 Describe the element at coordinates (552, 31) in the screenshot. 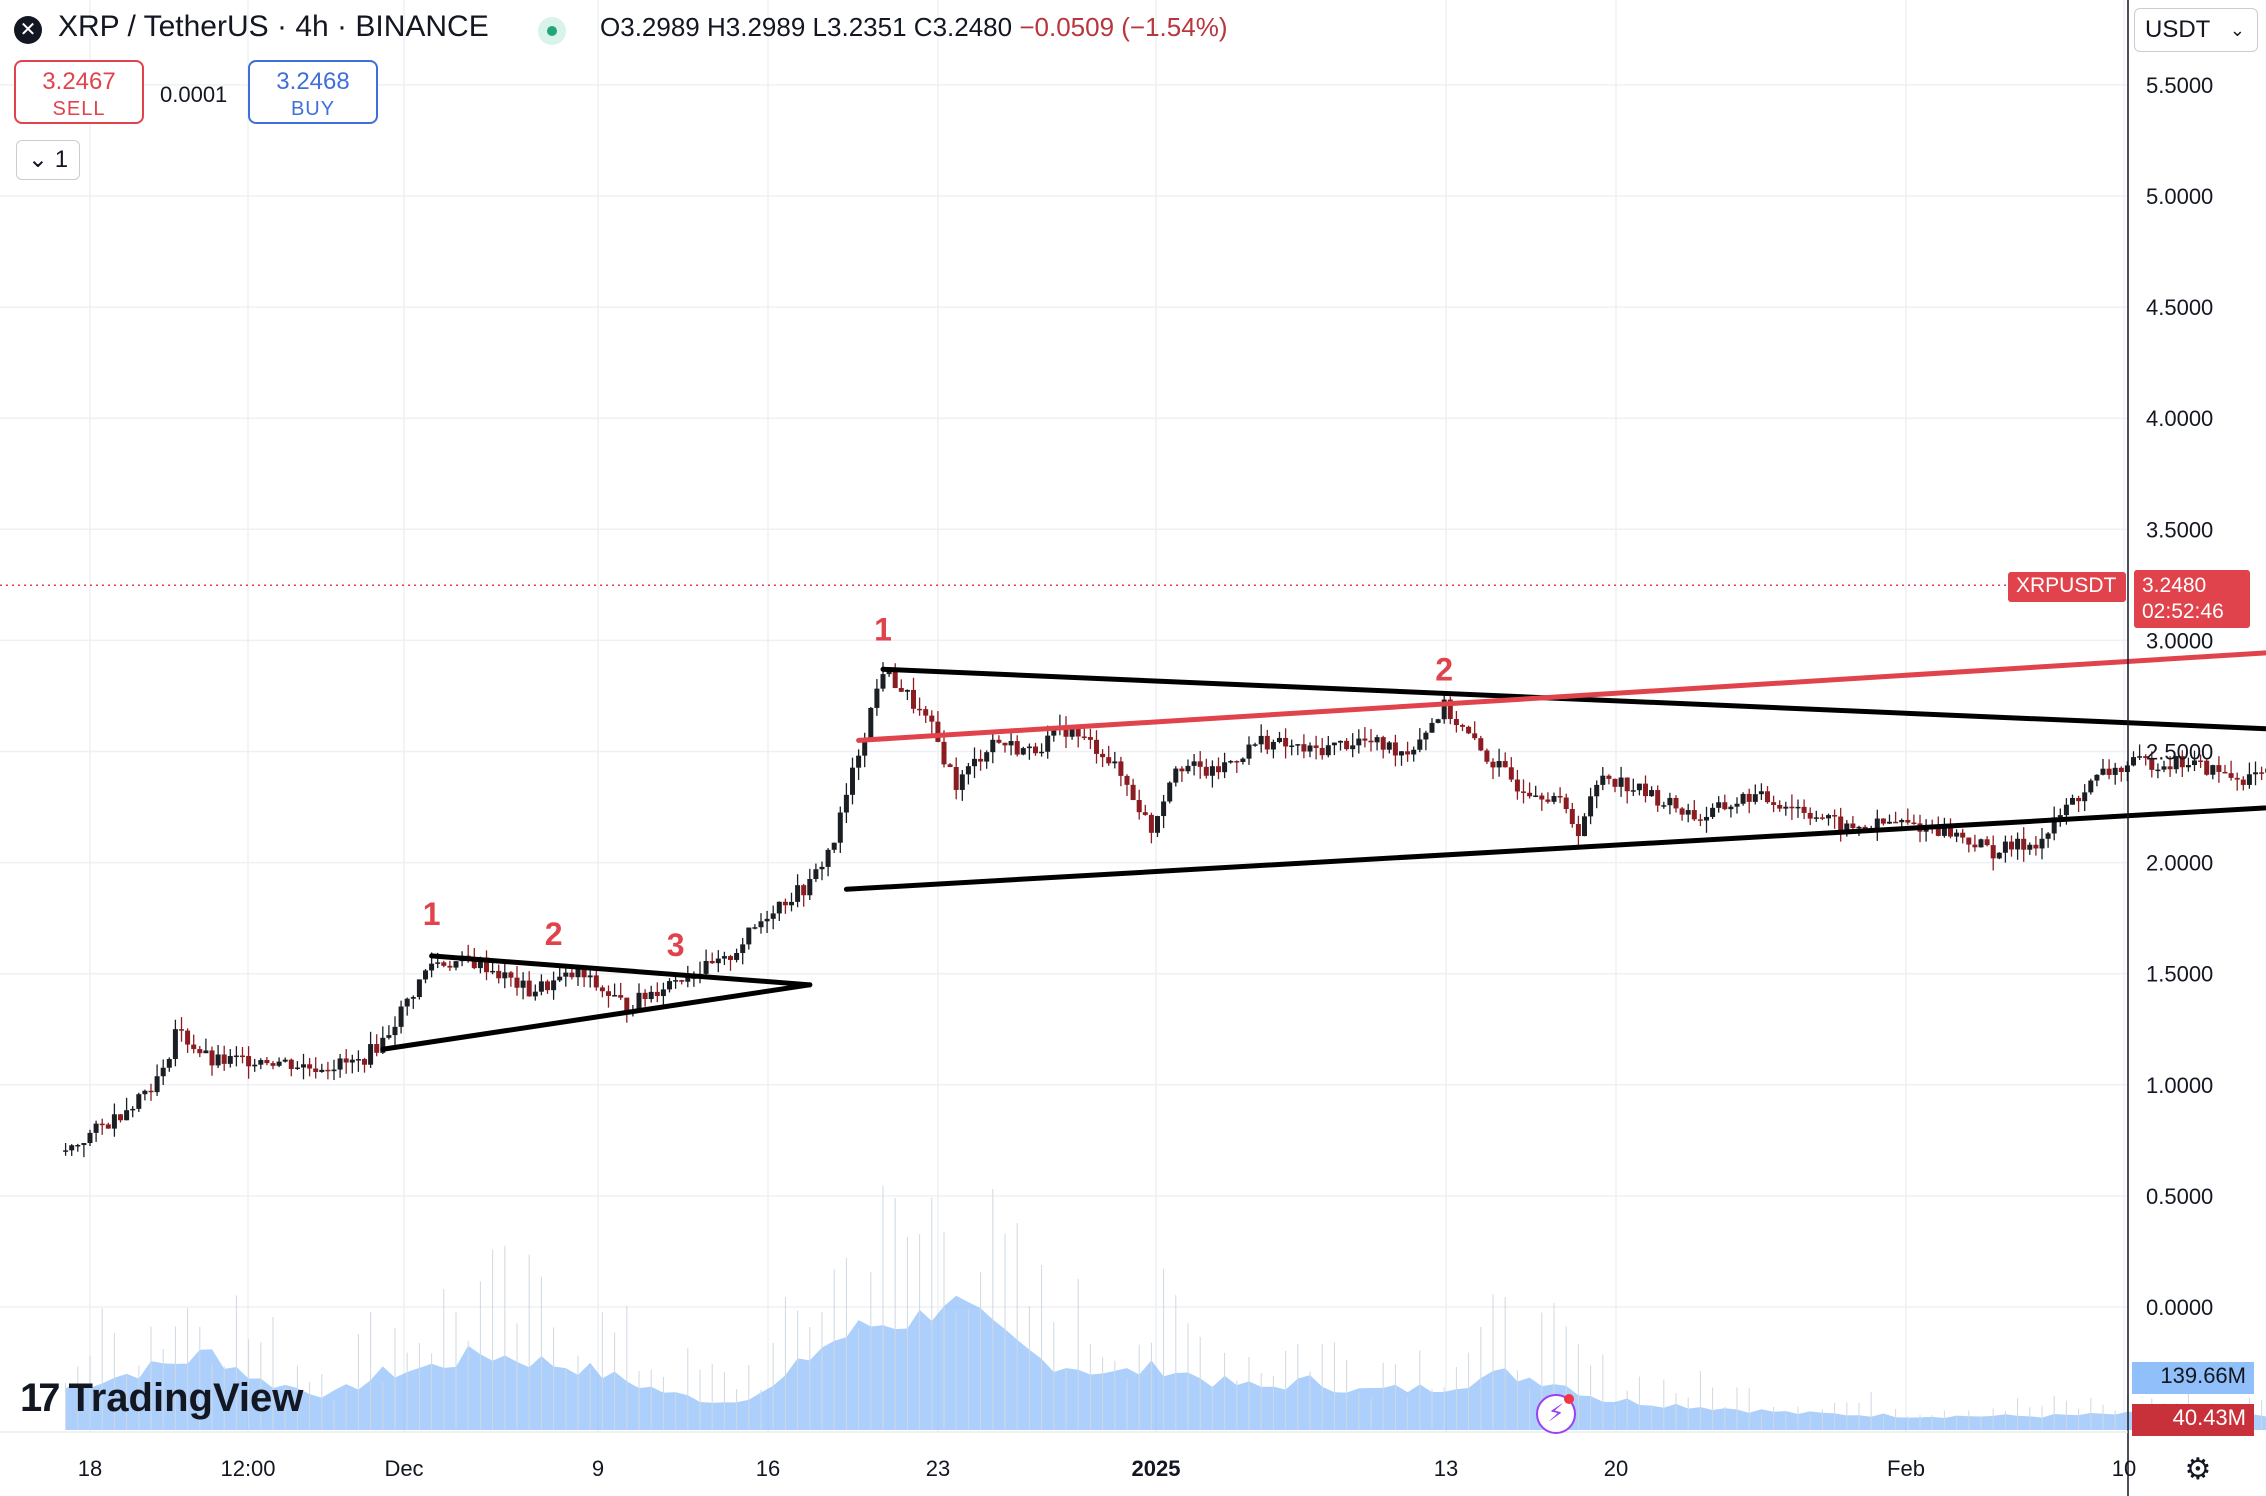

I see `market-status-icon` at that location.